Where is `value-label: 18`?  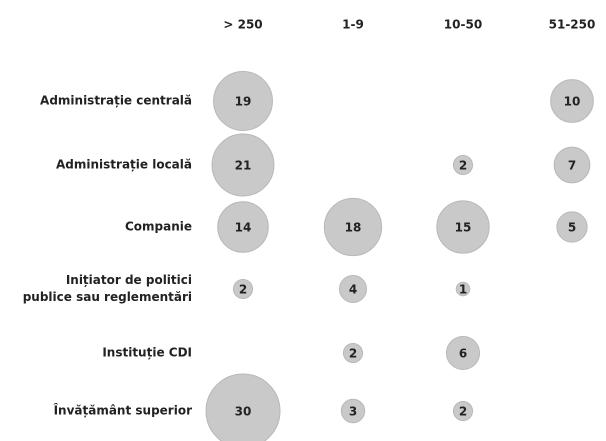 value-label: 18 is located at coordinates (353, 228).